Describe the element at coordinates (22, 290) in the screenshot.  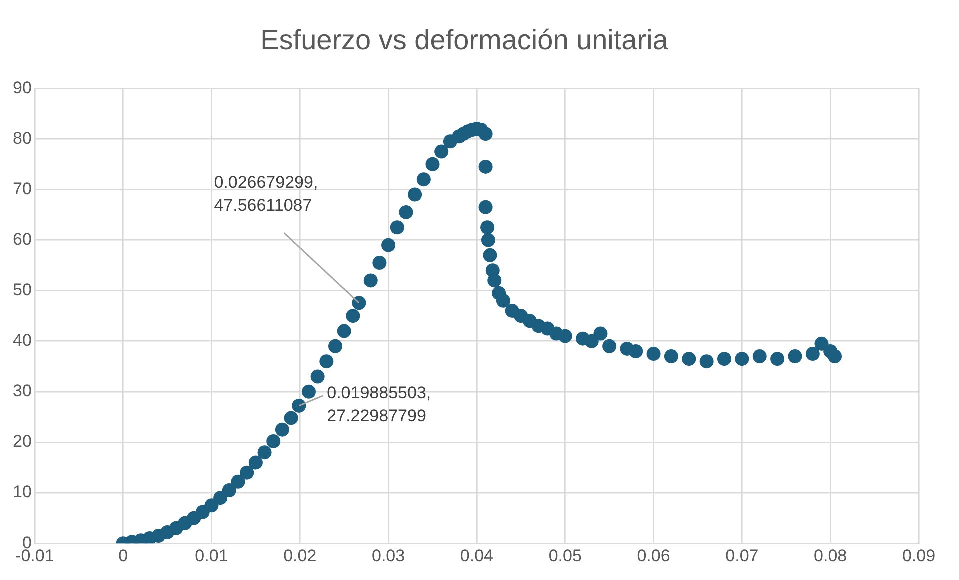
I see `y-tick-label: 50` at that location.